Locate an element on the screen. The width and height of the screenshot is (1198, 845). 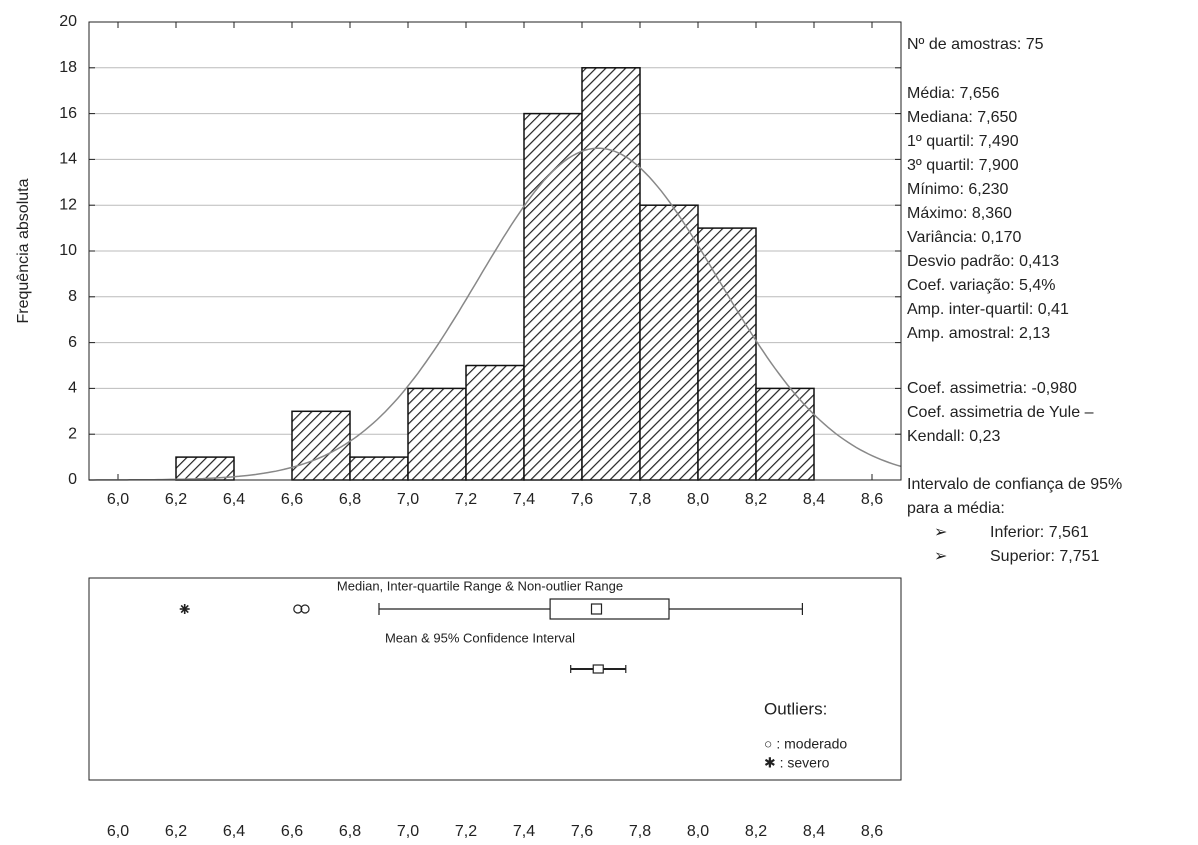
y-tick-label: 12 is located at coordinates (68, 204).